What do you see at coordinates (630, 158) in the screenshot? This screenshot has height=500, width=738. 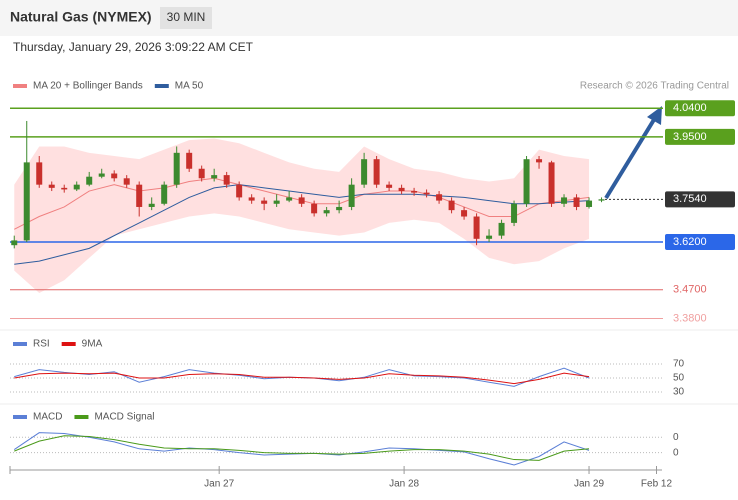 I see `forecast-arrow` at bounding box center [630, 158].